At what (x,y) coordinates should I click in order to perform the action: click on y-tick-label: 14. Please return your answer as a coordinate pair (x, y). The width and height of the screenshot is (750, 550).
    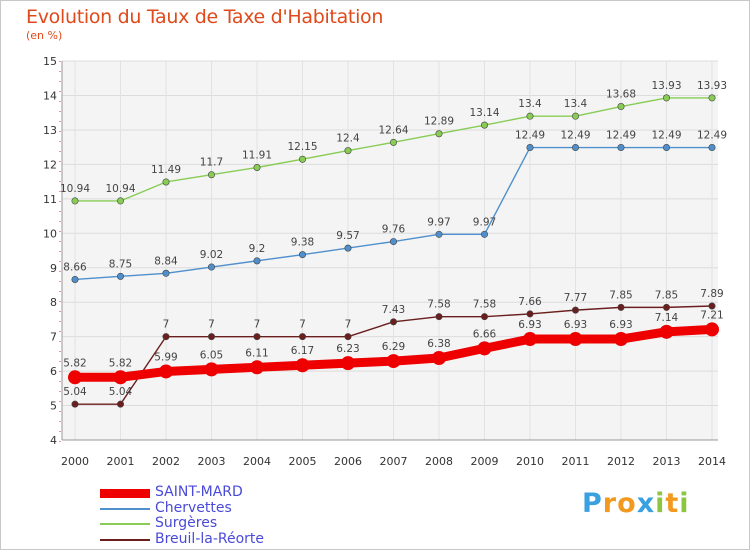
    Looking at the image, I should click on (50, 96).